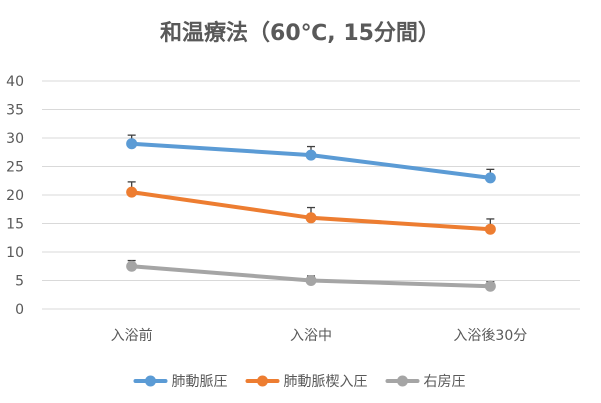  I want to click on legend-item: 肺動脈圧, so click(180, 382).